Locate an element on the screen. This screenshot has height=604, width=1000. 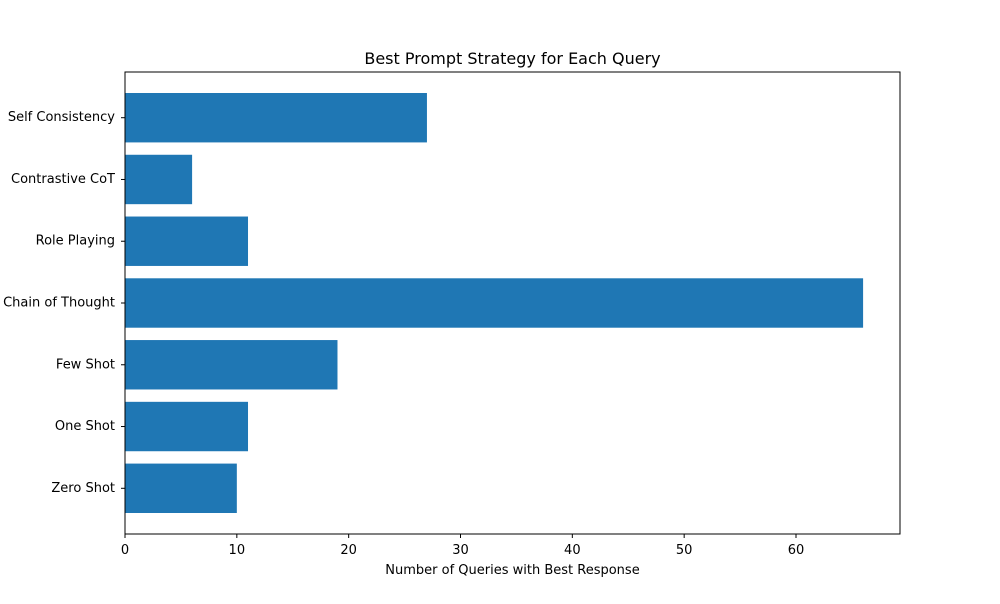
x-tick-label: 0 is located at coordinates (125, 550).